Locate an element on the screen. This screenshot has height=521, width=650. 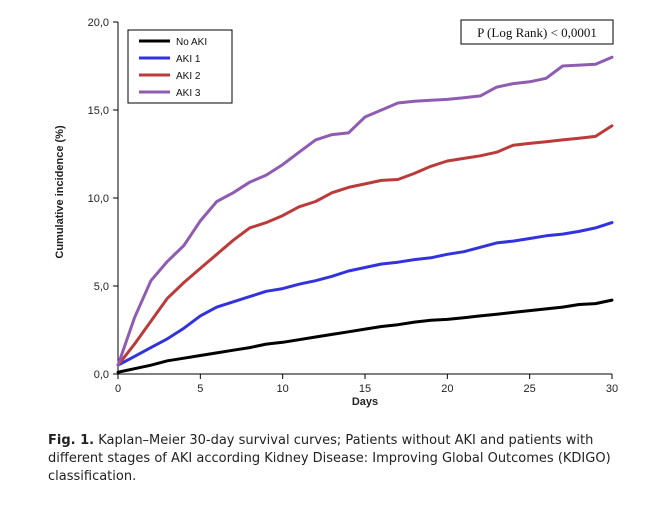
x-tick-label: 10 is located at coordinates (283, 389).